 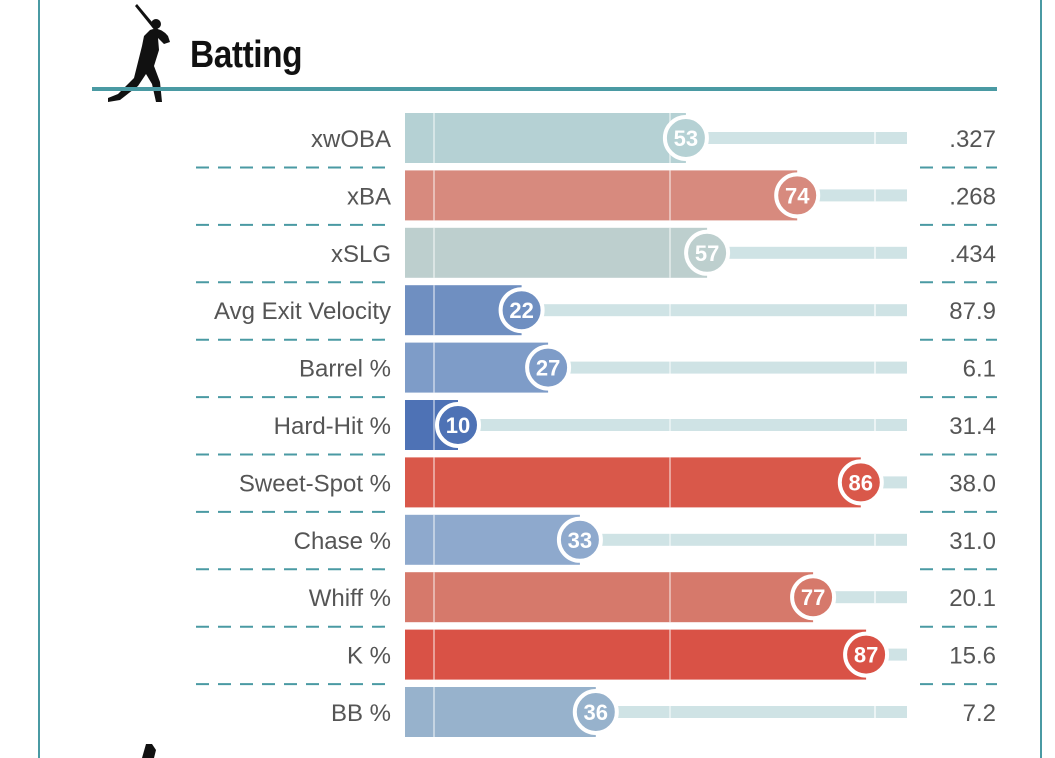 I want to click on percentile-label: 36, so click(x=596, y=712).